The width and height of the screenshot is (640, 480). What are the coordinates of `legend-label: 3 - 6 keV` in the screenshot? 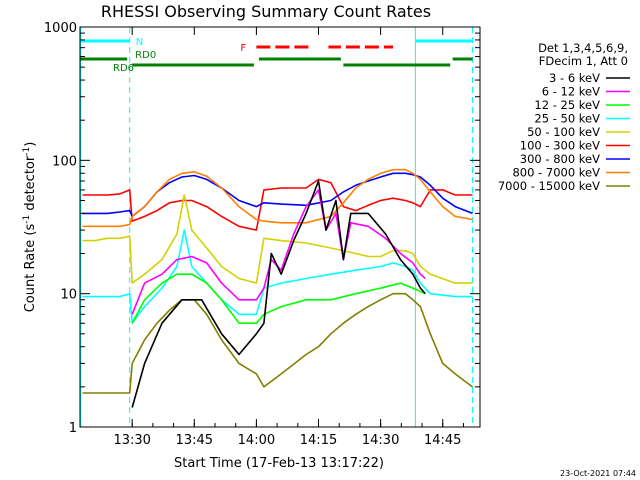 It's located at (574, 78).